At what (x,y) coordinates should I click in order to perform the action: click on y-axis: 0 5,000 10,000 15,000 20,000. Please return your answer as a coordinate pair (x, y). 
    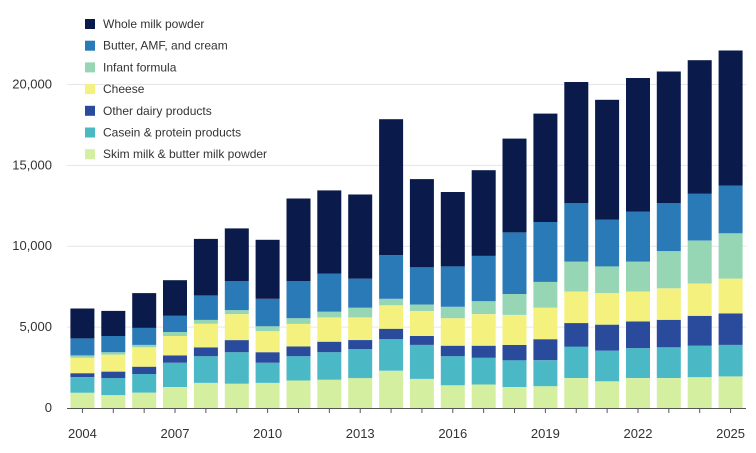
    Looking at the image, I should click on (32, 245).